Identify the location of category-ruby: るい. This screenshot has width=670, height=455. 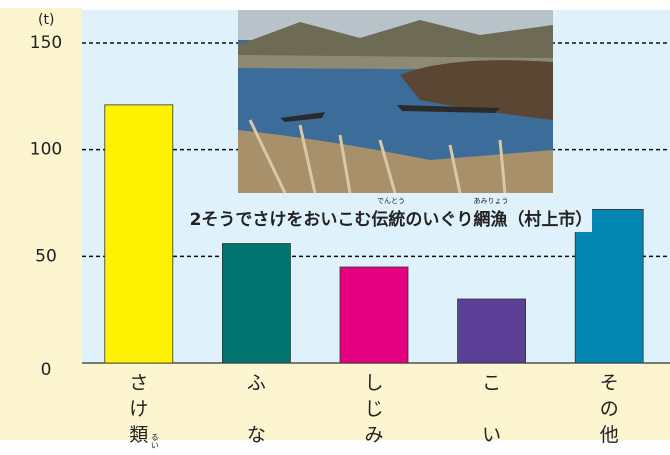
(154, 441).